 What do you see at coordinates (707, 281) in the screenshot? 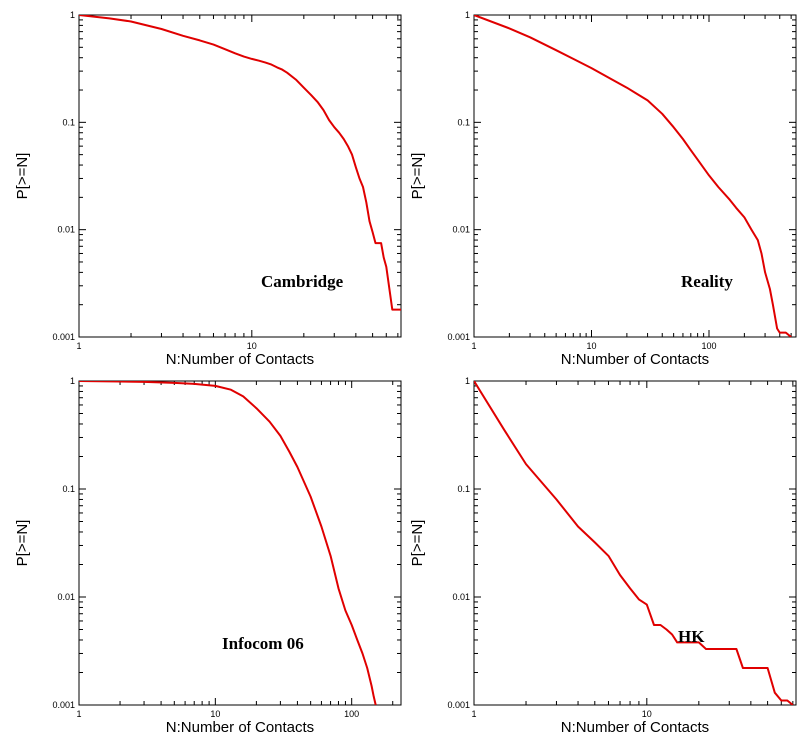
I see `dataset-annotation: Reality` at bounding box center [707, 281].